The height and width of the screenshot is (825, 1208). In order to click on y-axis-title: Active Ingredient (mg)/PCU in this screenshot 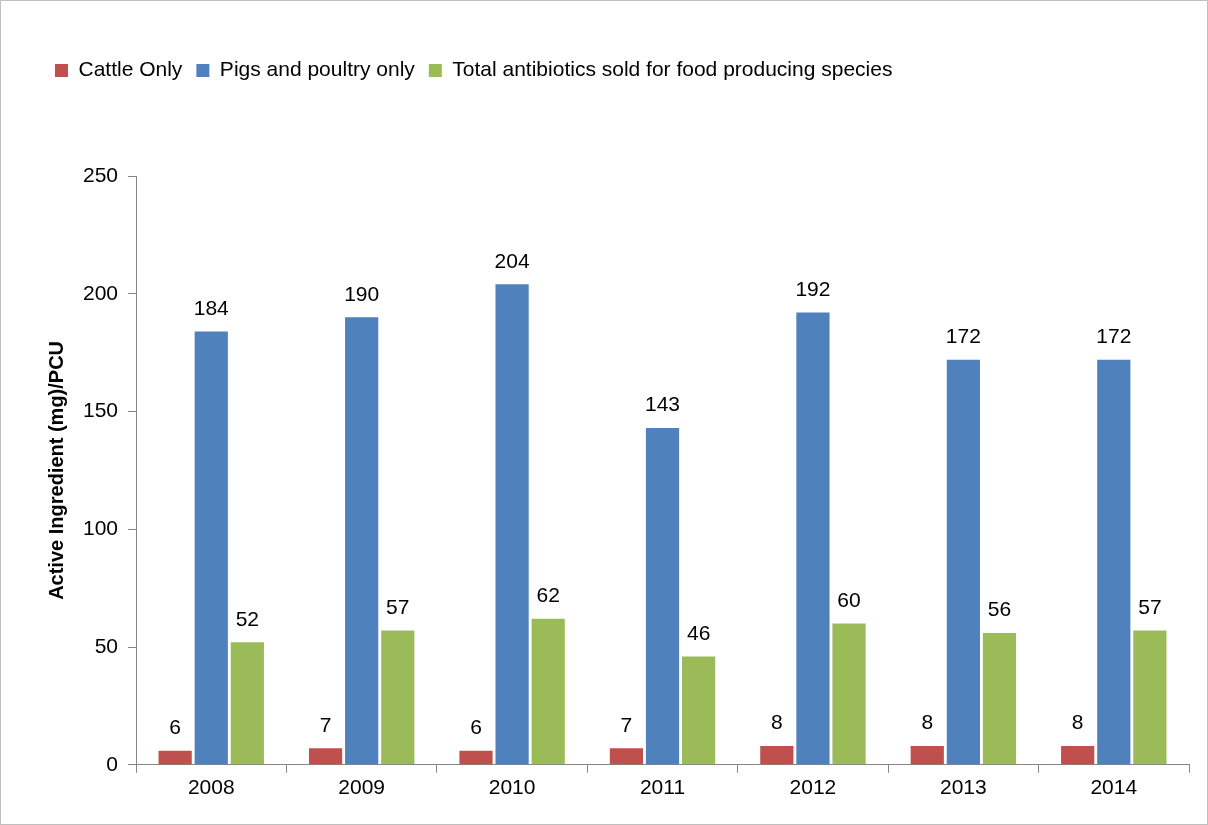, I will do `click(55, 470)`.